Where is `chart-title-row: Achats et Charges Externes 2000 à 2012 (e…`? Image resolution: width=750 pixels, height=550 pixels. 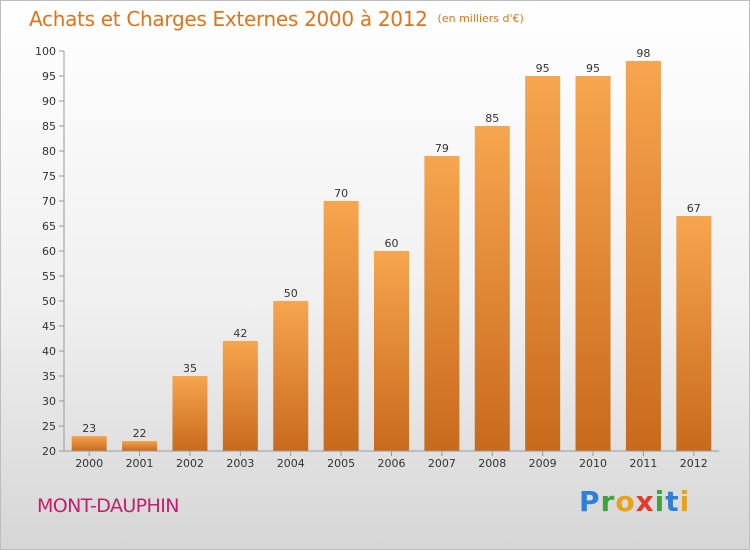
chart-title-row: Achats et Charges Externes 2000 à 2012 (e… is located at coordinates (276, 19).